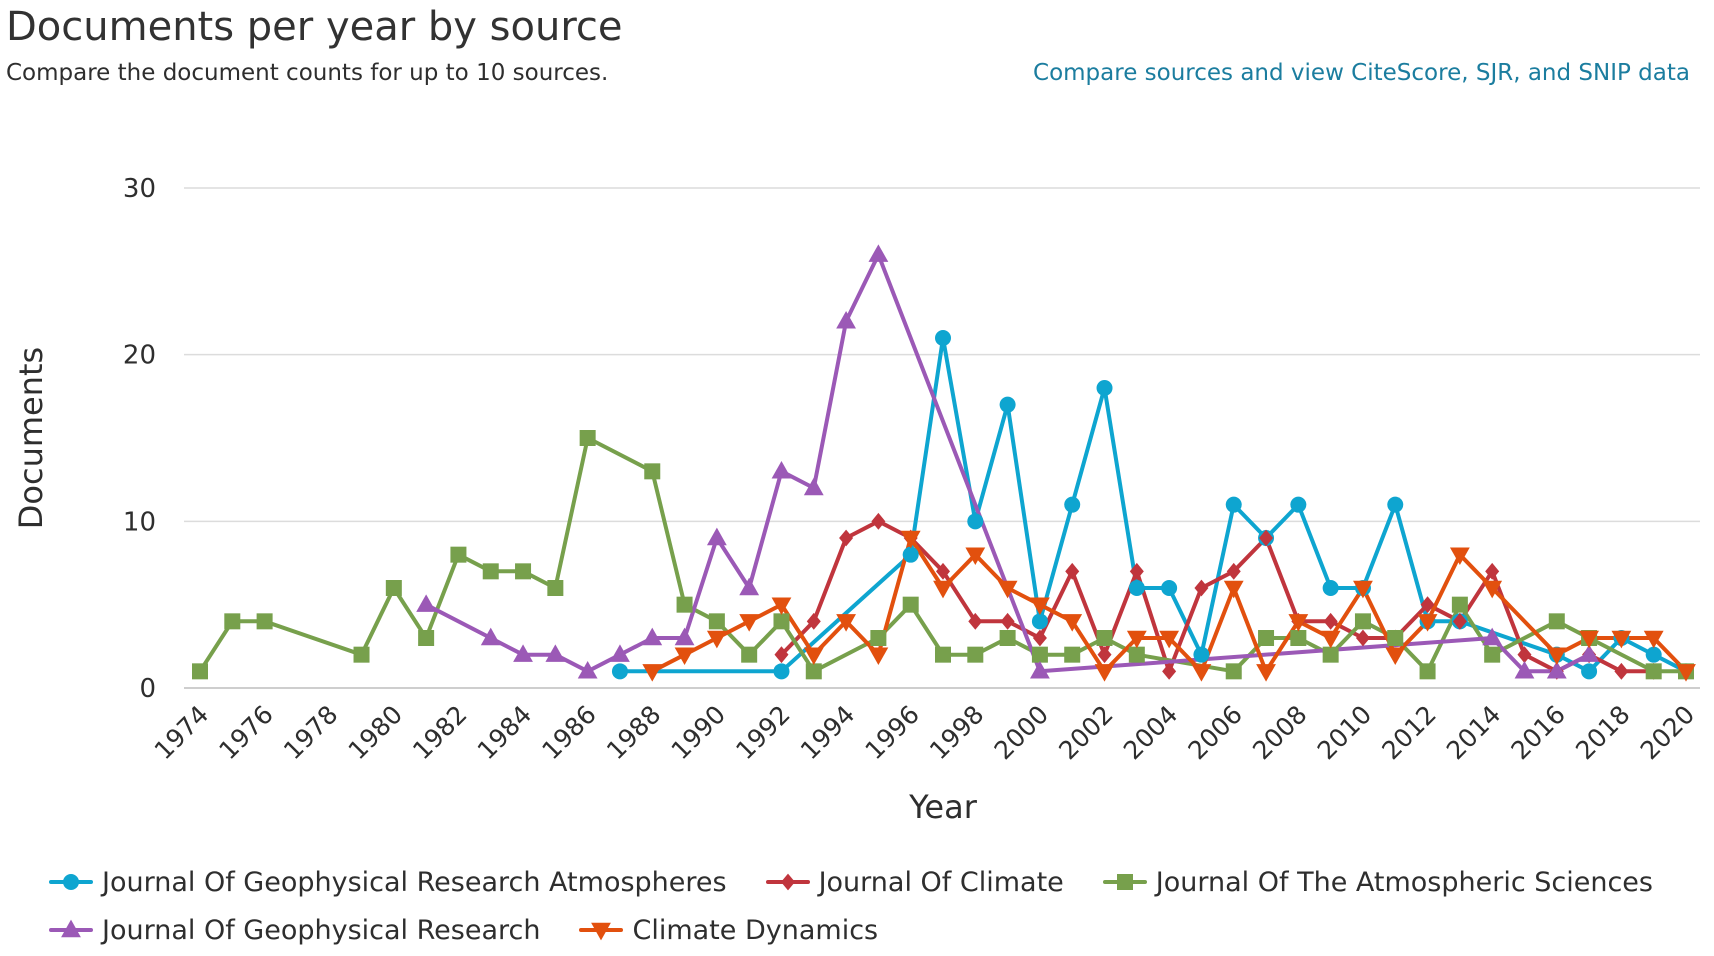 This screenshot has height=956, width=1714. What do you see at coordinates (1377, 882) in the screenshot?
I see `legend-item-journal-atmospheric-sciences: Journal Of The Atmospheric Sciences` at bounding box center [1377, 882].